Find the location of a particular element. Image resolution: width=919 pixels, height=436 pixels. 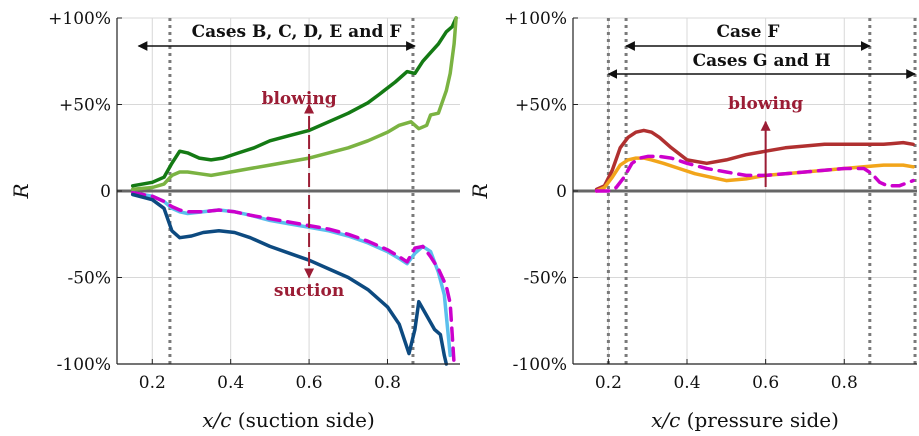

x-axis-label: x/c (suction side) is located at coordinates (288, 420).